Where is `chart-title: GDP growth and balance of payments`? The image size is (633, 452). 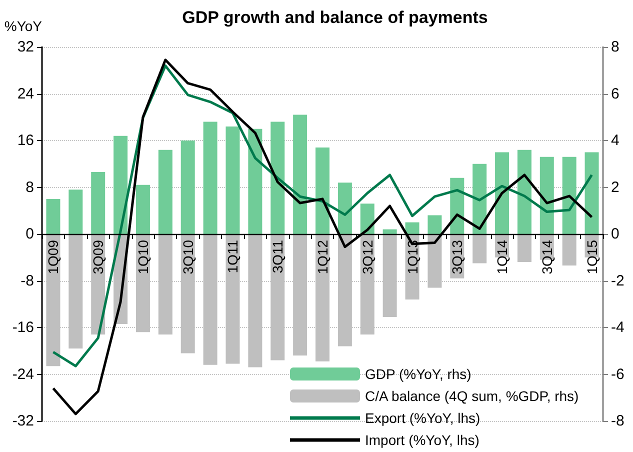 chart-title: GDP growth and balance of payments is located at coordinates (335, 17).